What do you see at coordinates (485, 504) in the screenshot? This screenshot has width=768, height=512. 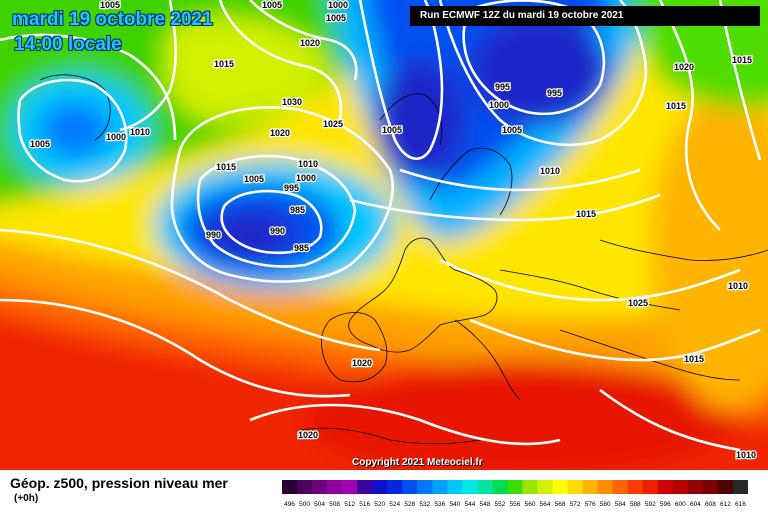 I see `scale-label: 548` at bounding box center [485, 504].